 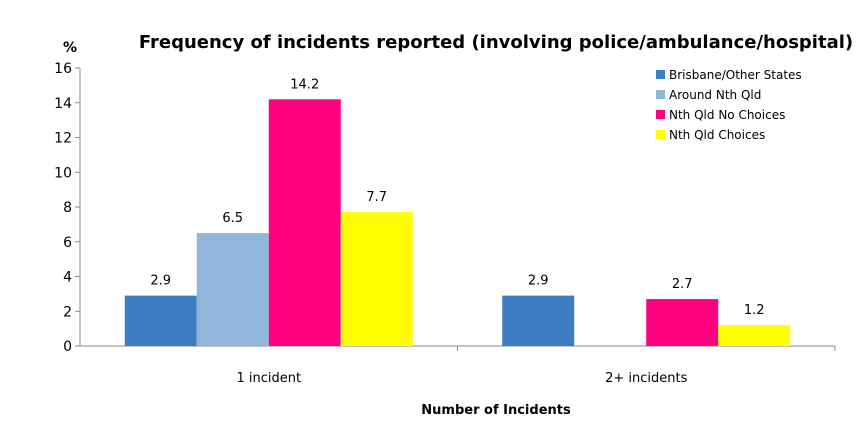 I want to click on data-label: 6.5, so click(x=232, y=218).